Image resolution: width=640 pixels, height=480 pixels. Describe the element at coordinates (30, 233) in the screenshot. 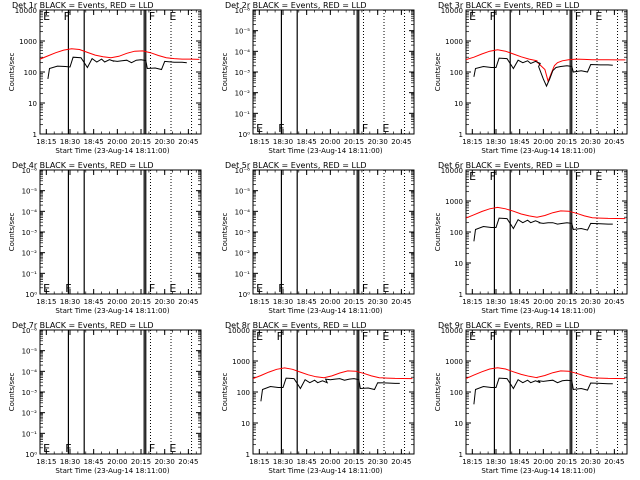

I see `y-tick-label: 10⁻³` at that location.